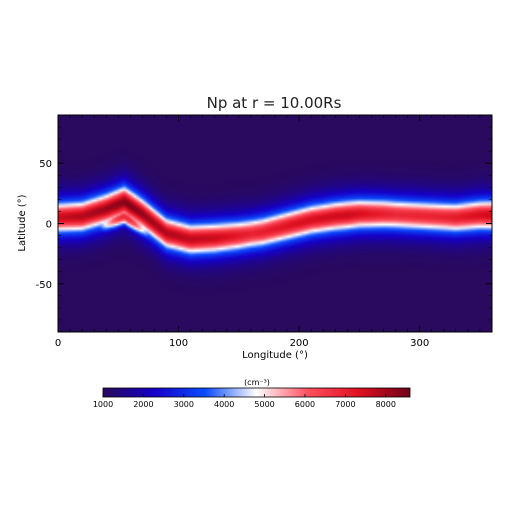 The width and height of the screenshot is (512, 512). What do you see at coordinates (58, 343) in the screenshot?
I see `x-tick-label: 0` at bounding box center [58, 343].